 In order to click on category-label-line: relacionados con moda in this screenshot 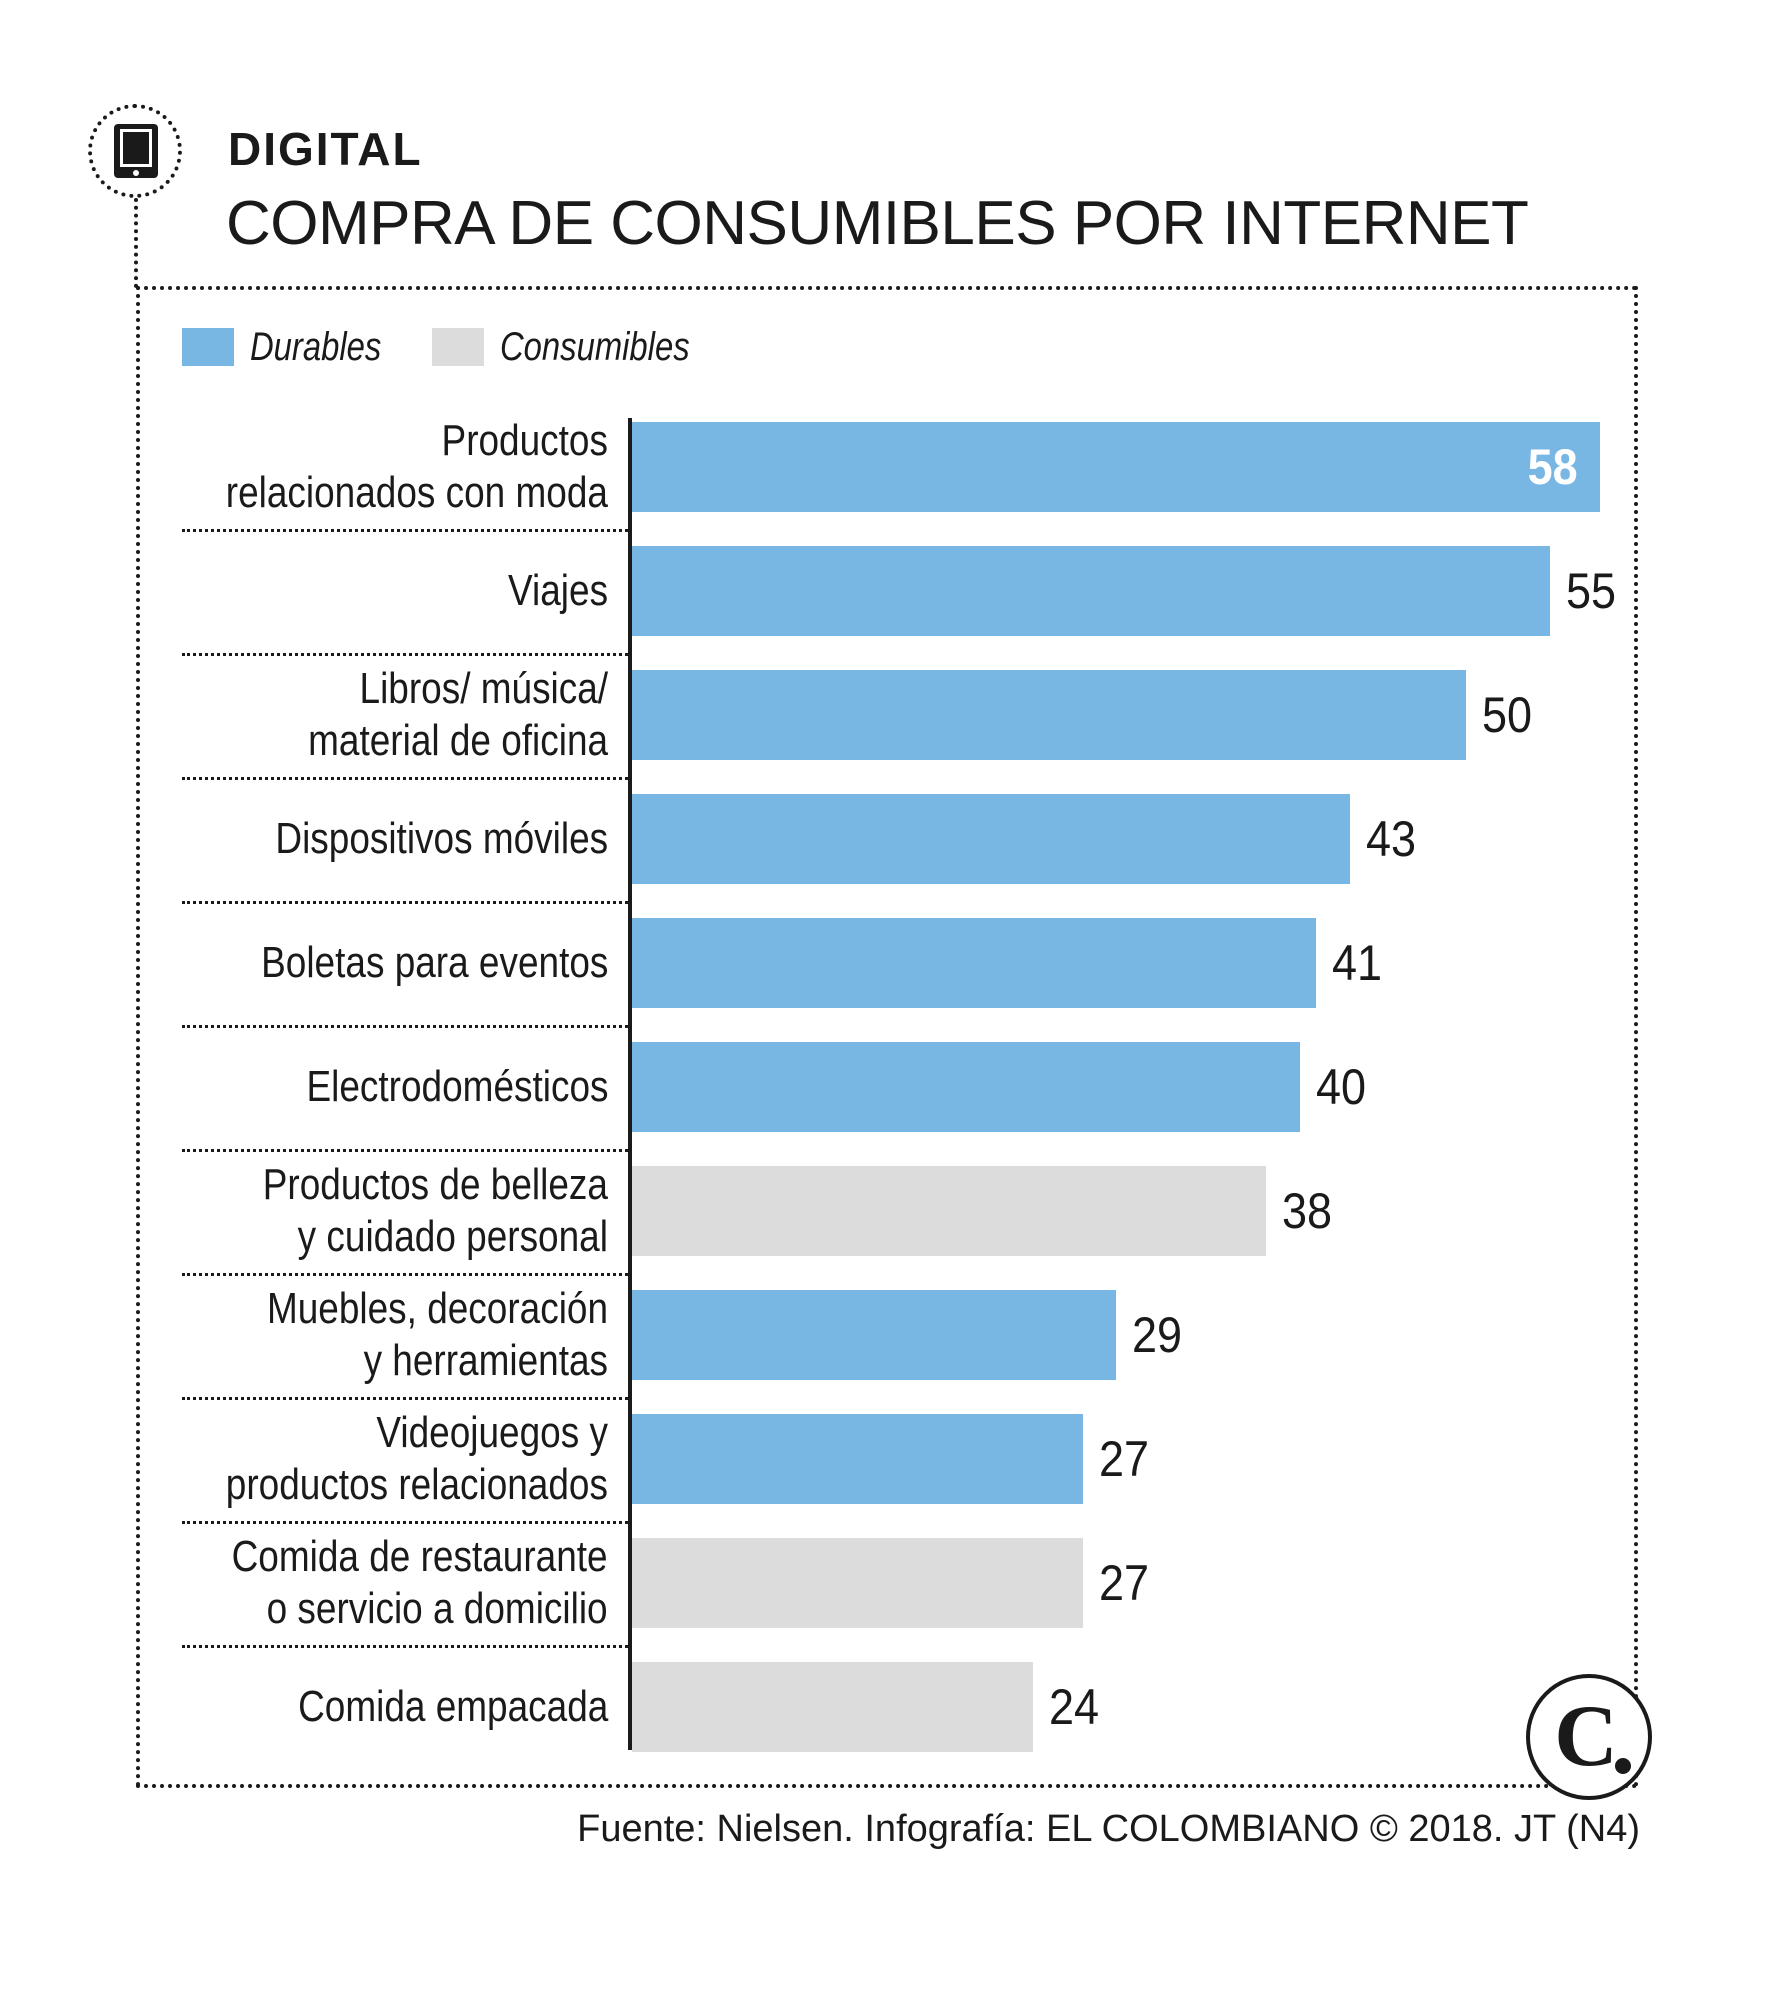, I will do `click(416, 492)`.